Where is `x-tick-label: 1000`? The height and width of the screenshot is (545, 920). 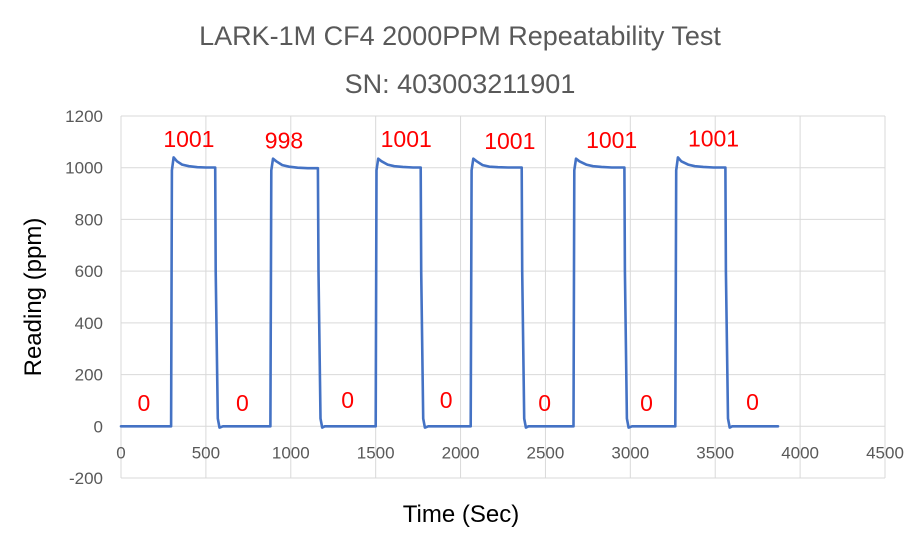
x-tick-label: 1000 is located at coordinates (291, 452).